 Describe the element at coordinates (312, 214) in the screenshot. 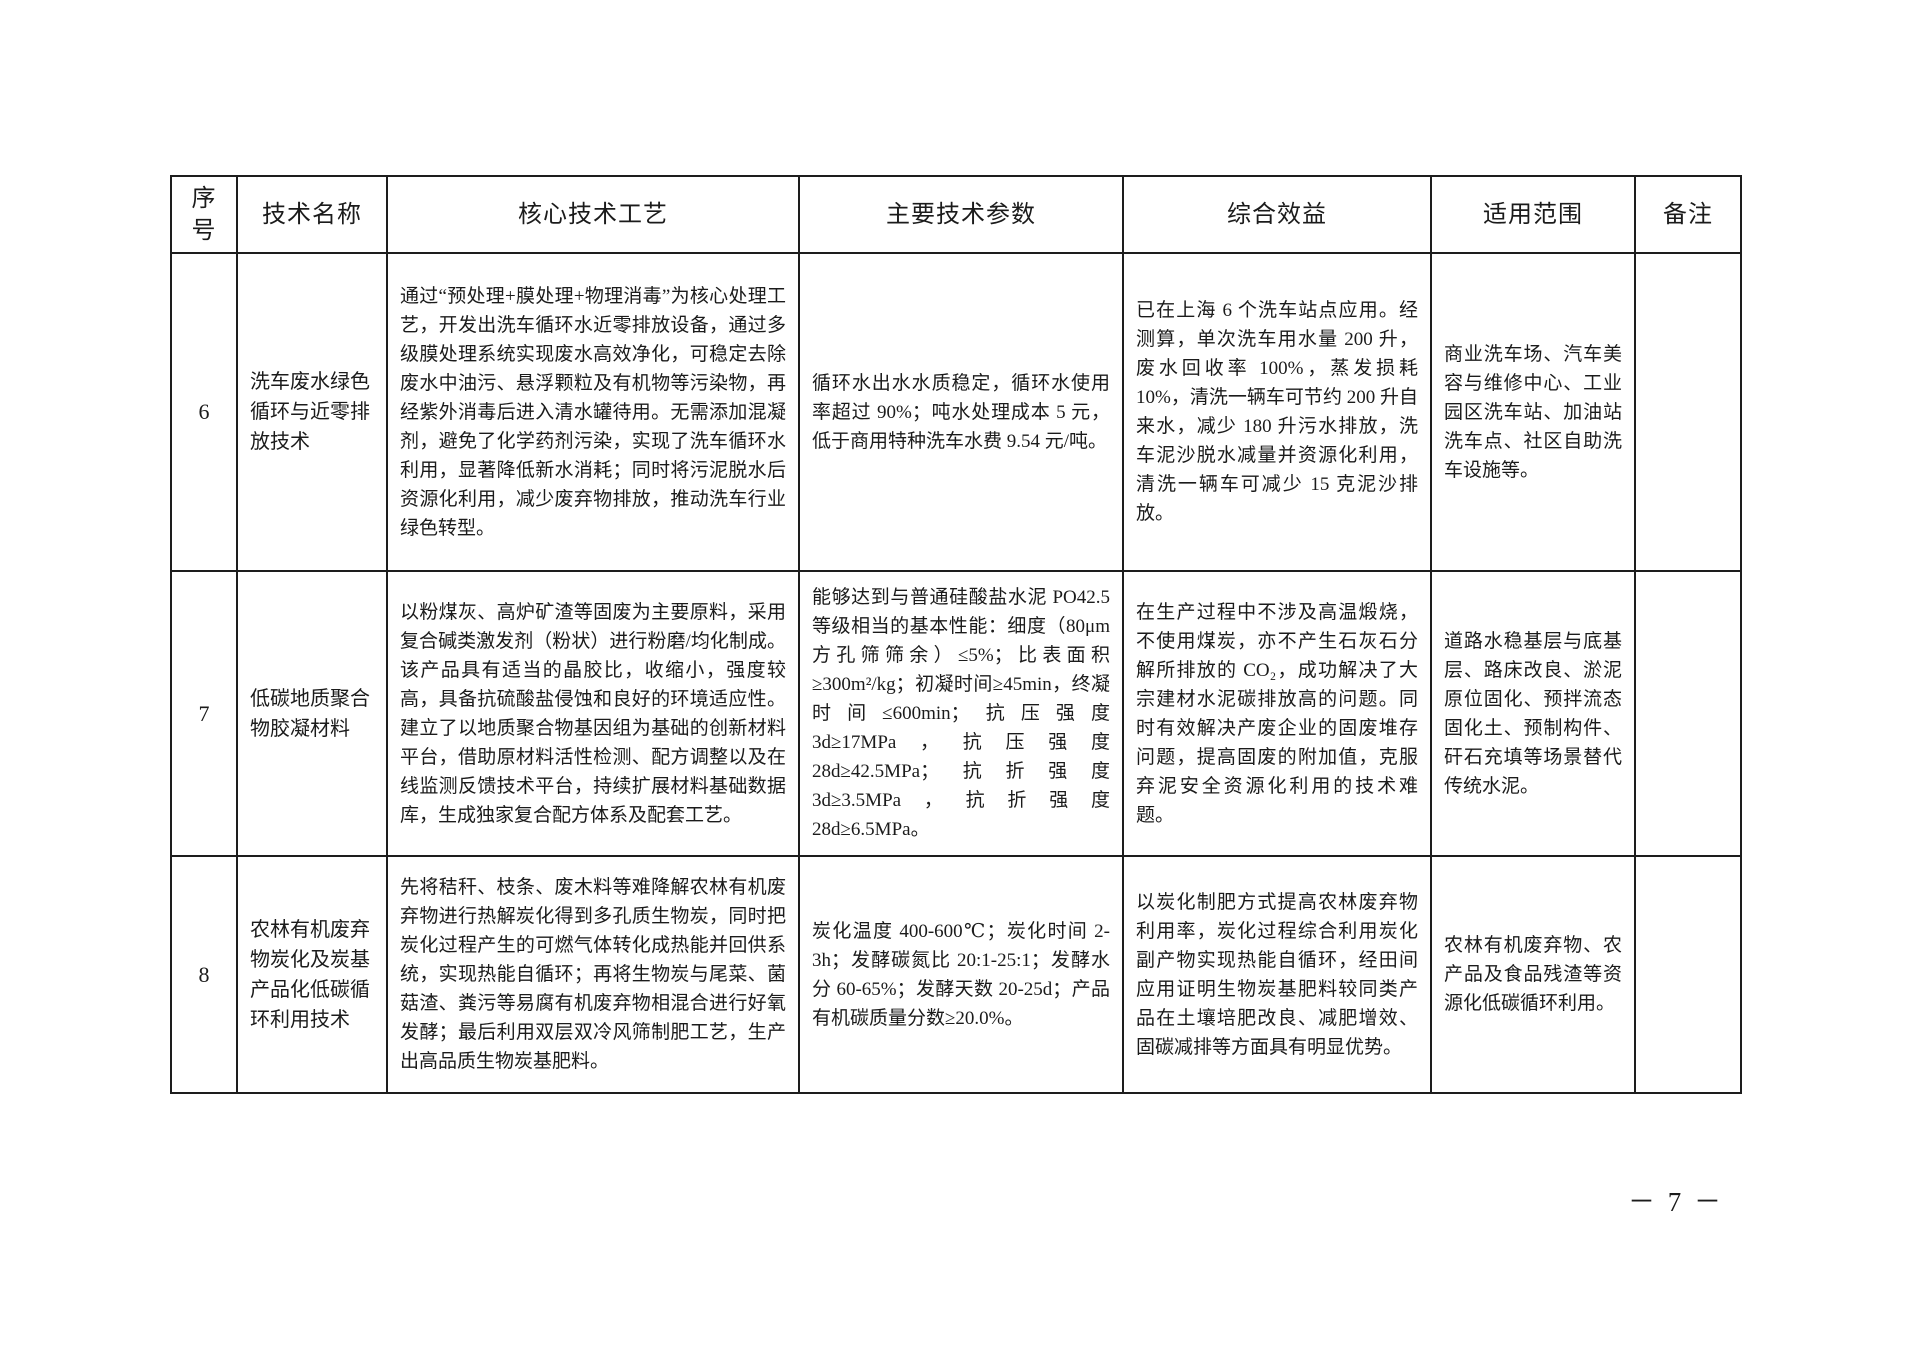

I see `header-name: 技术名称` at that location.